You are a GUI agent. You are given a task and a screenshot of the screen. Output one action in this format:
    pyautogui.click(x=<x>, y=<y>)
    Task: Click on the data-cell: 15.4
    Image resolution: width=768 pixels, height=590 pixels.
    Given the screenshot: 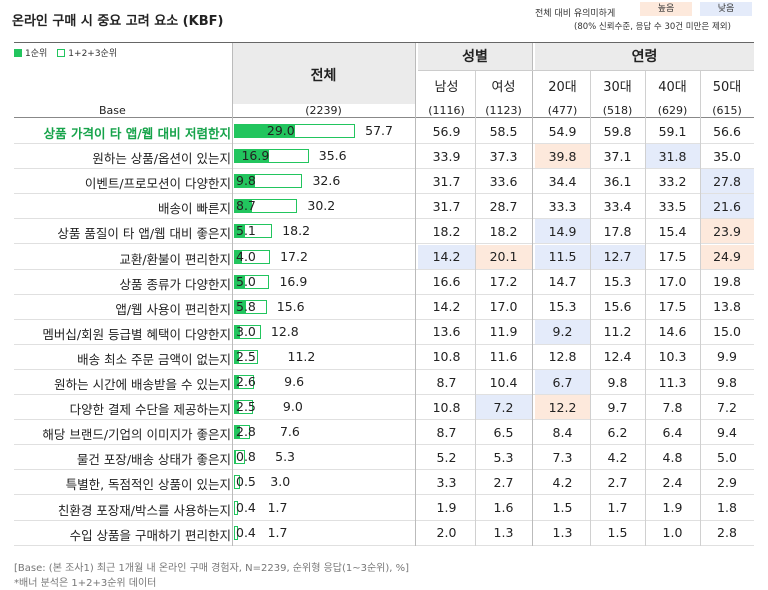 What is the action you would take?
    pyautogui.click(x=672, y=231)
    